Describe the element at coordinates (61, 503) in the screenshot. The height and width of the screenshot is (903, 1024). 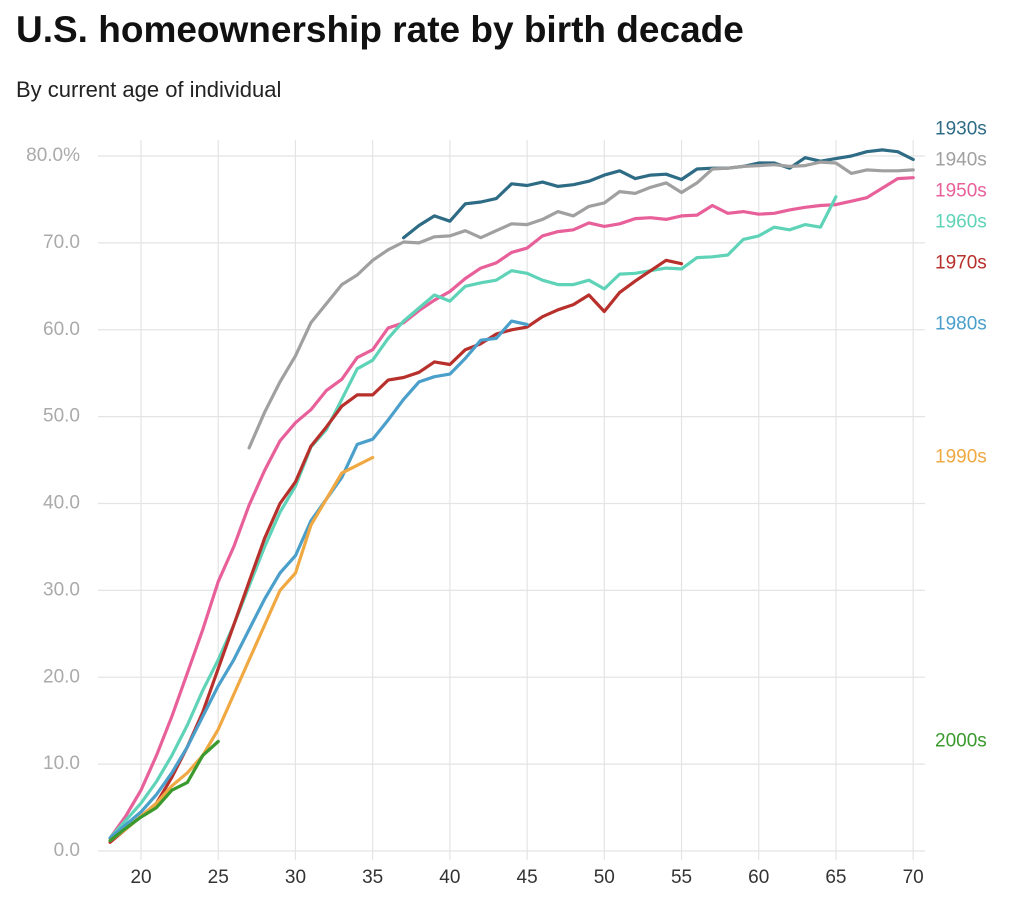
I see `y-tick-label: 40.0` at that location.